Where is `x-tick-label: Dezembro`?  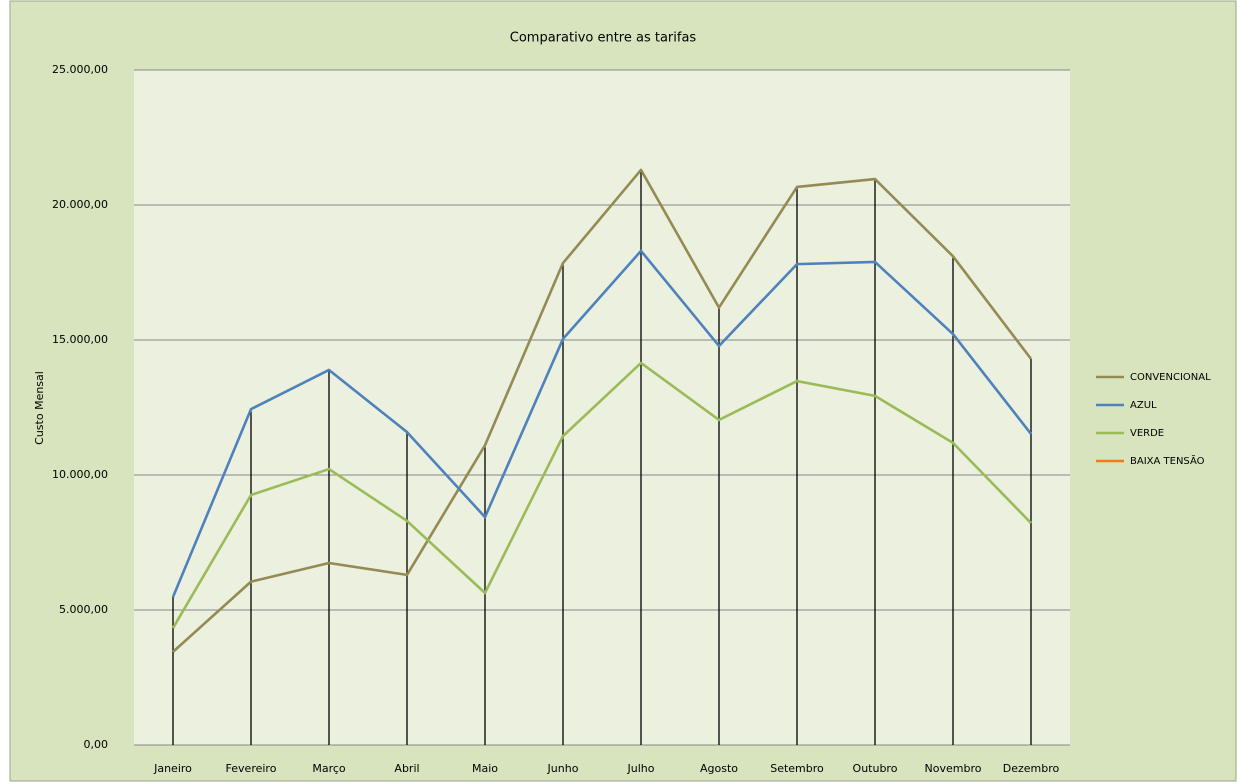
x-tick-label: Dezembro is located at coordinates (1031, 768).